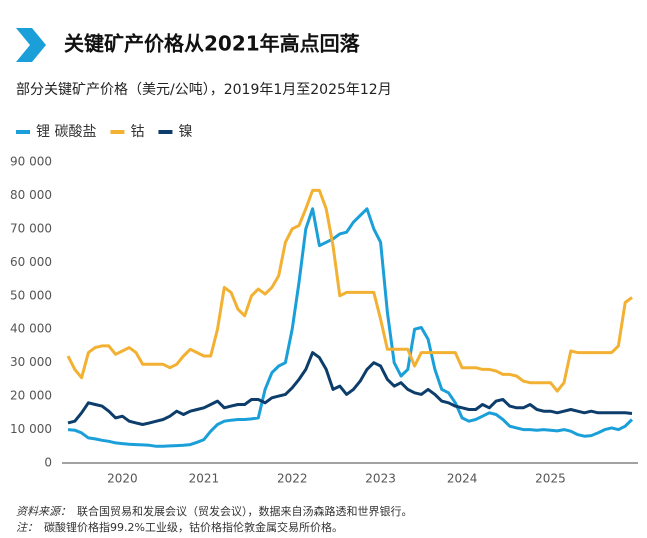 The image size is (647, 538). I want to click on logo-chevron, so click(31, 45).